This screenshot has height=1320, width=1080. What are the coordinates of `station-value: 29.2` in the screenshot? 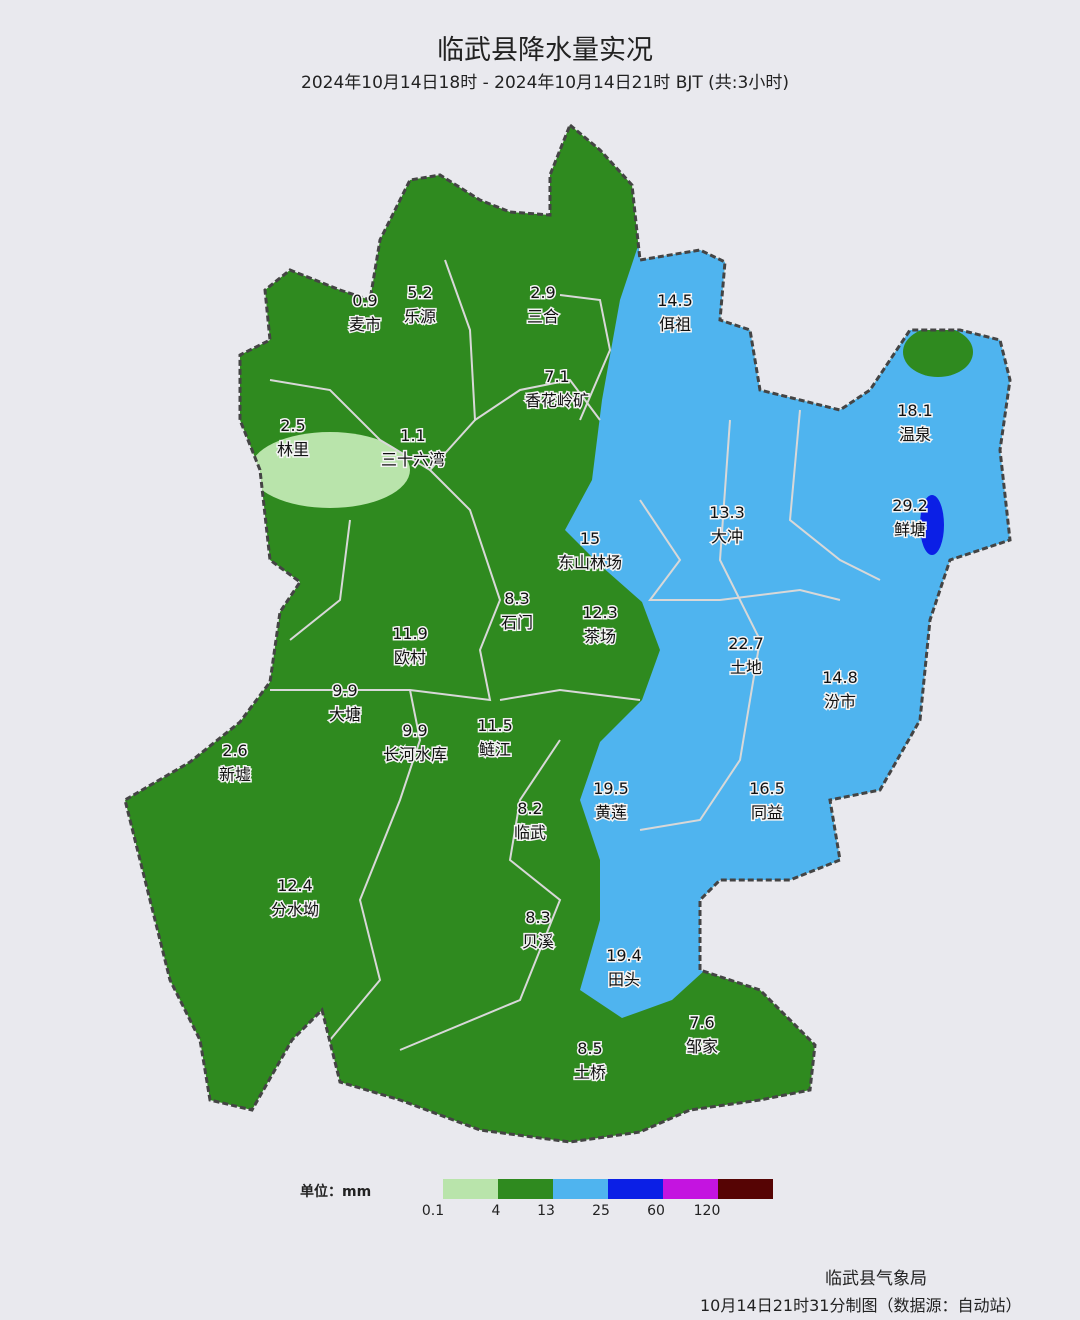 It's located at (910, 505).